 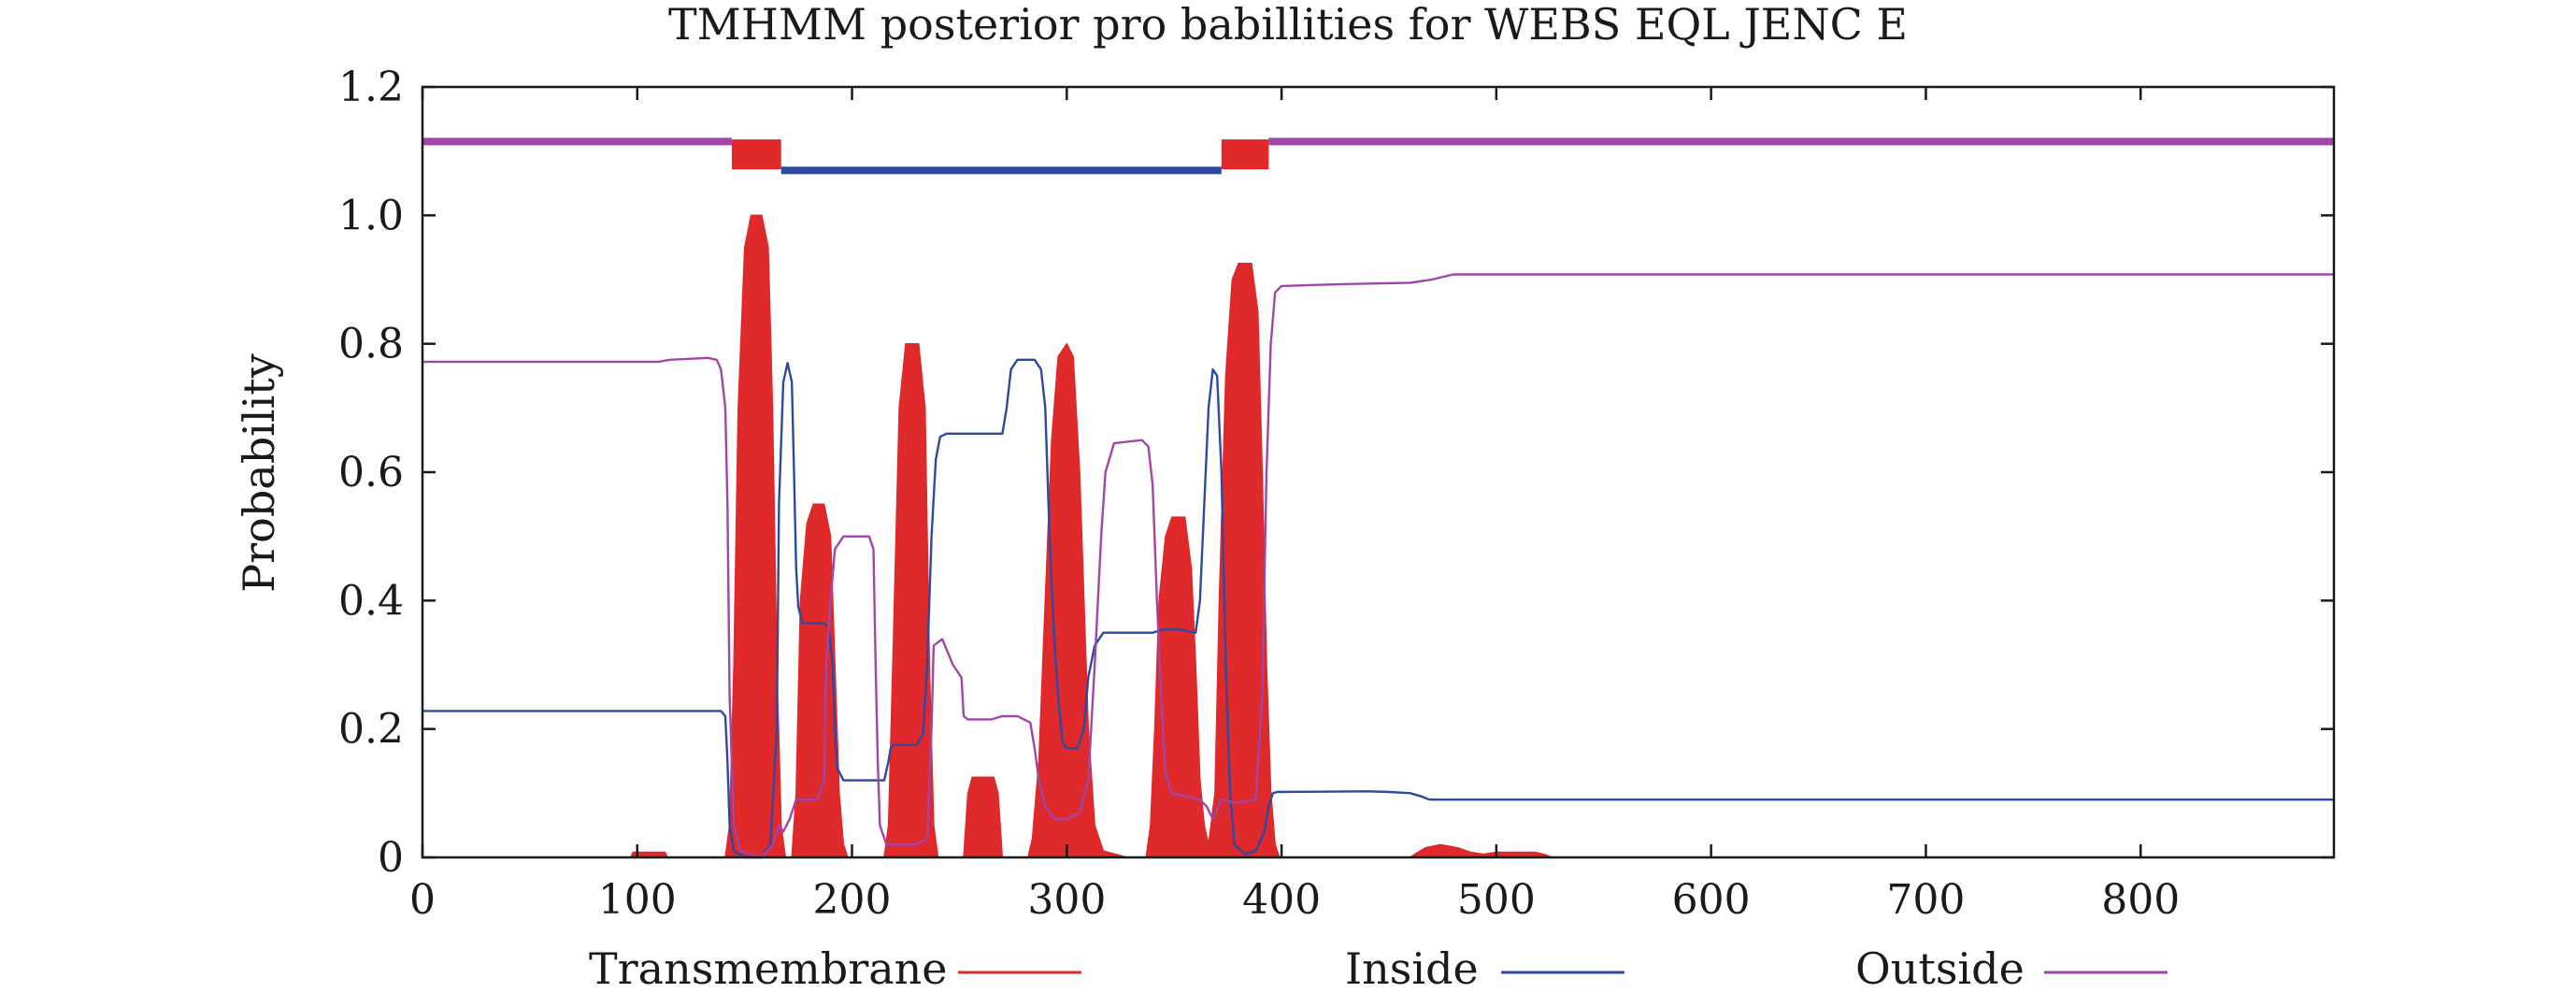 I want to click on legend: Transmembrane Inside Outside, so click(x=1378, y=968).